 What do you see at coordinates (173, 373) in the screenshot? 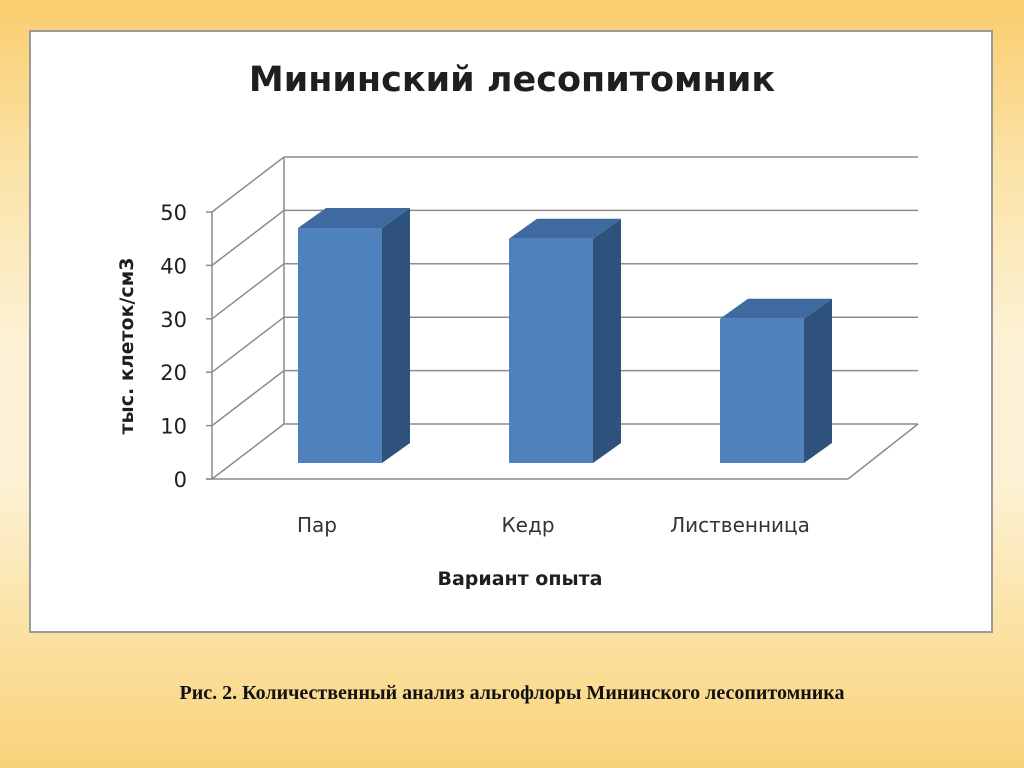
I see `y-tick-label: 20` at bounding box center [173, 373].